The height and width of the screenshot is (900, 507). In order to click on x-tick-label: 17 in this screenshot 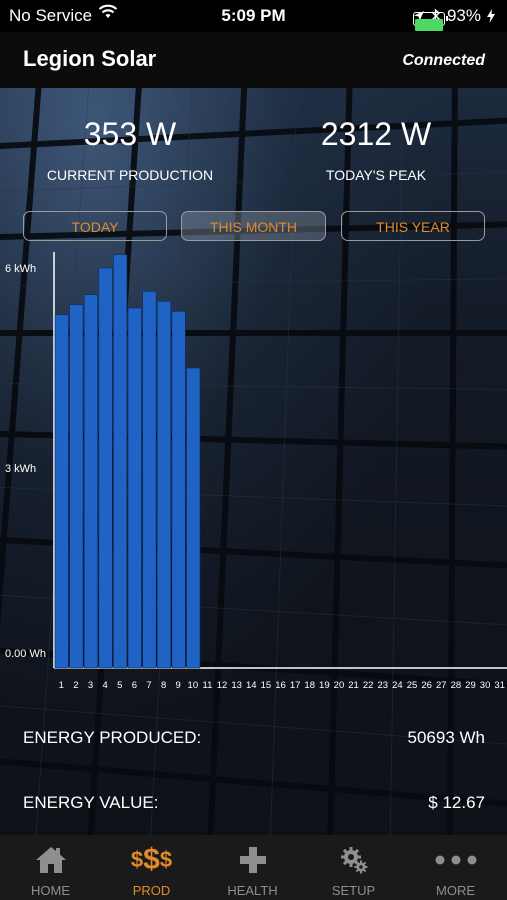, I will do `click(295, 685)`.